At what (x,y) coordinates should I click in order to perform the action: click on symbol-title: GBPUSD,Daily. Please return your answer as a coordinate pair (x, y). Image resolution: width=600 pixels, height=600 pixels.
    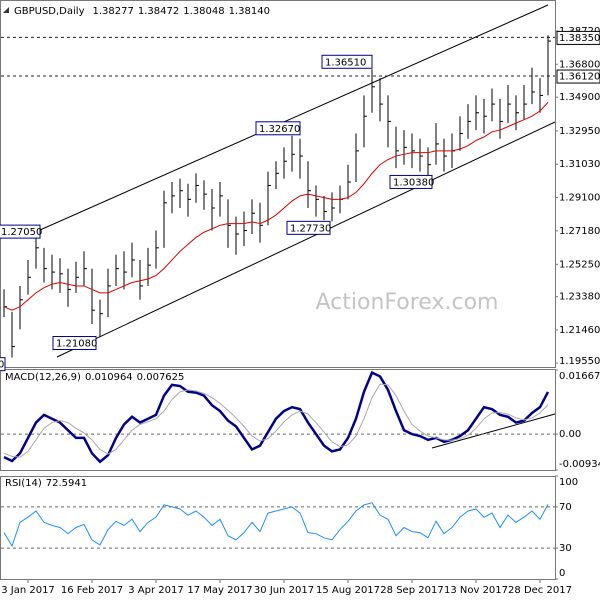
    Looking at the image, I should click on (49, 11).